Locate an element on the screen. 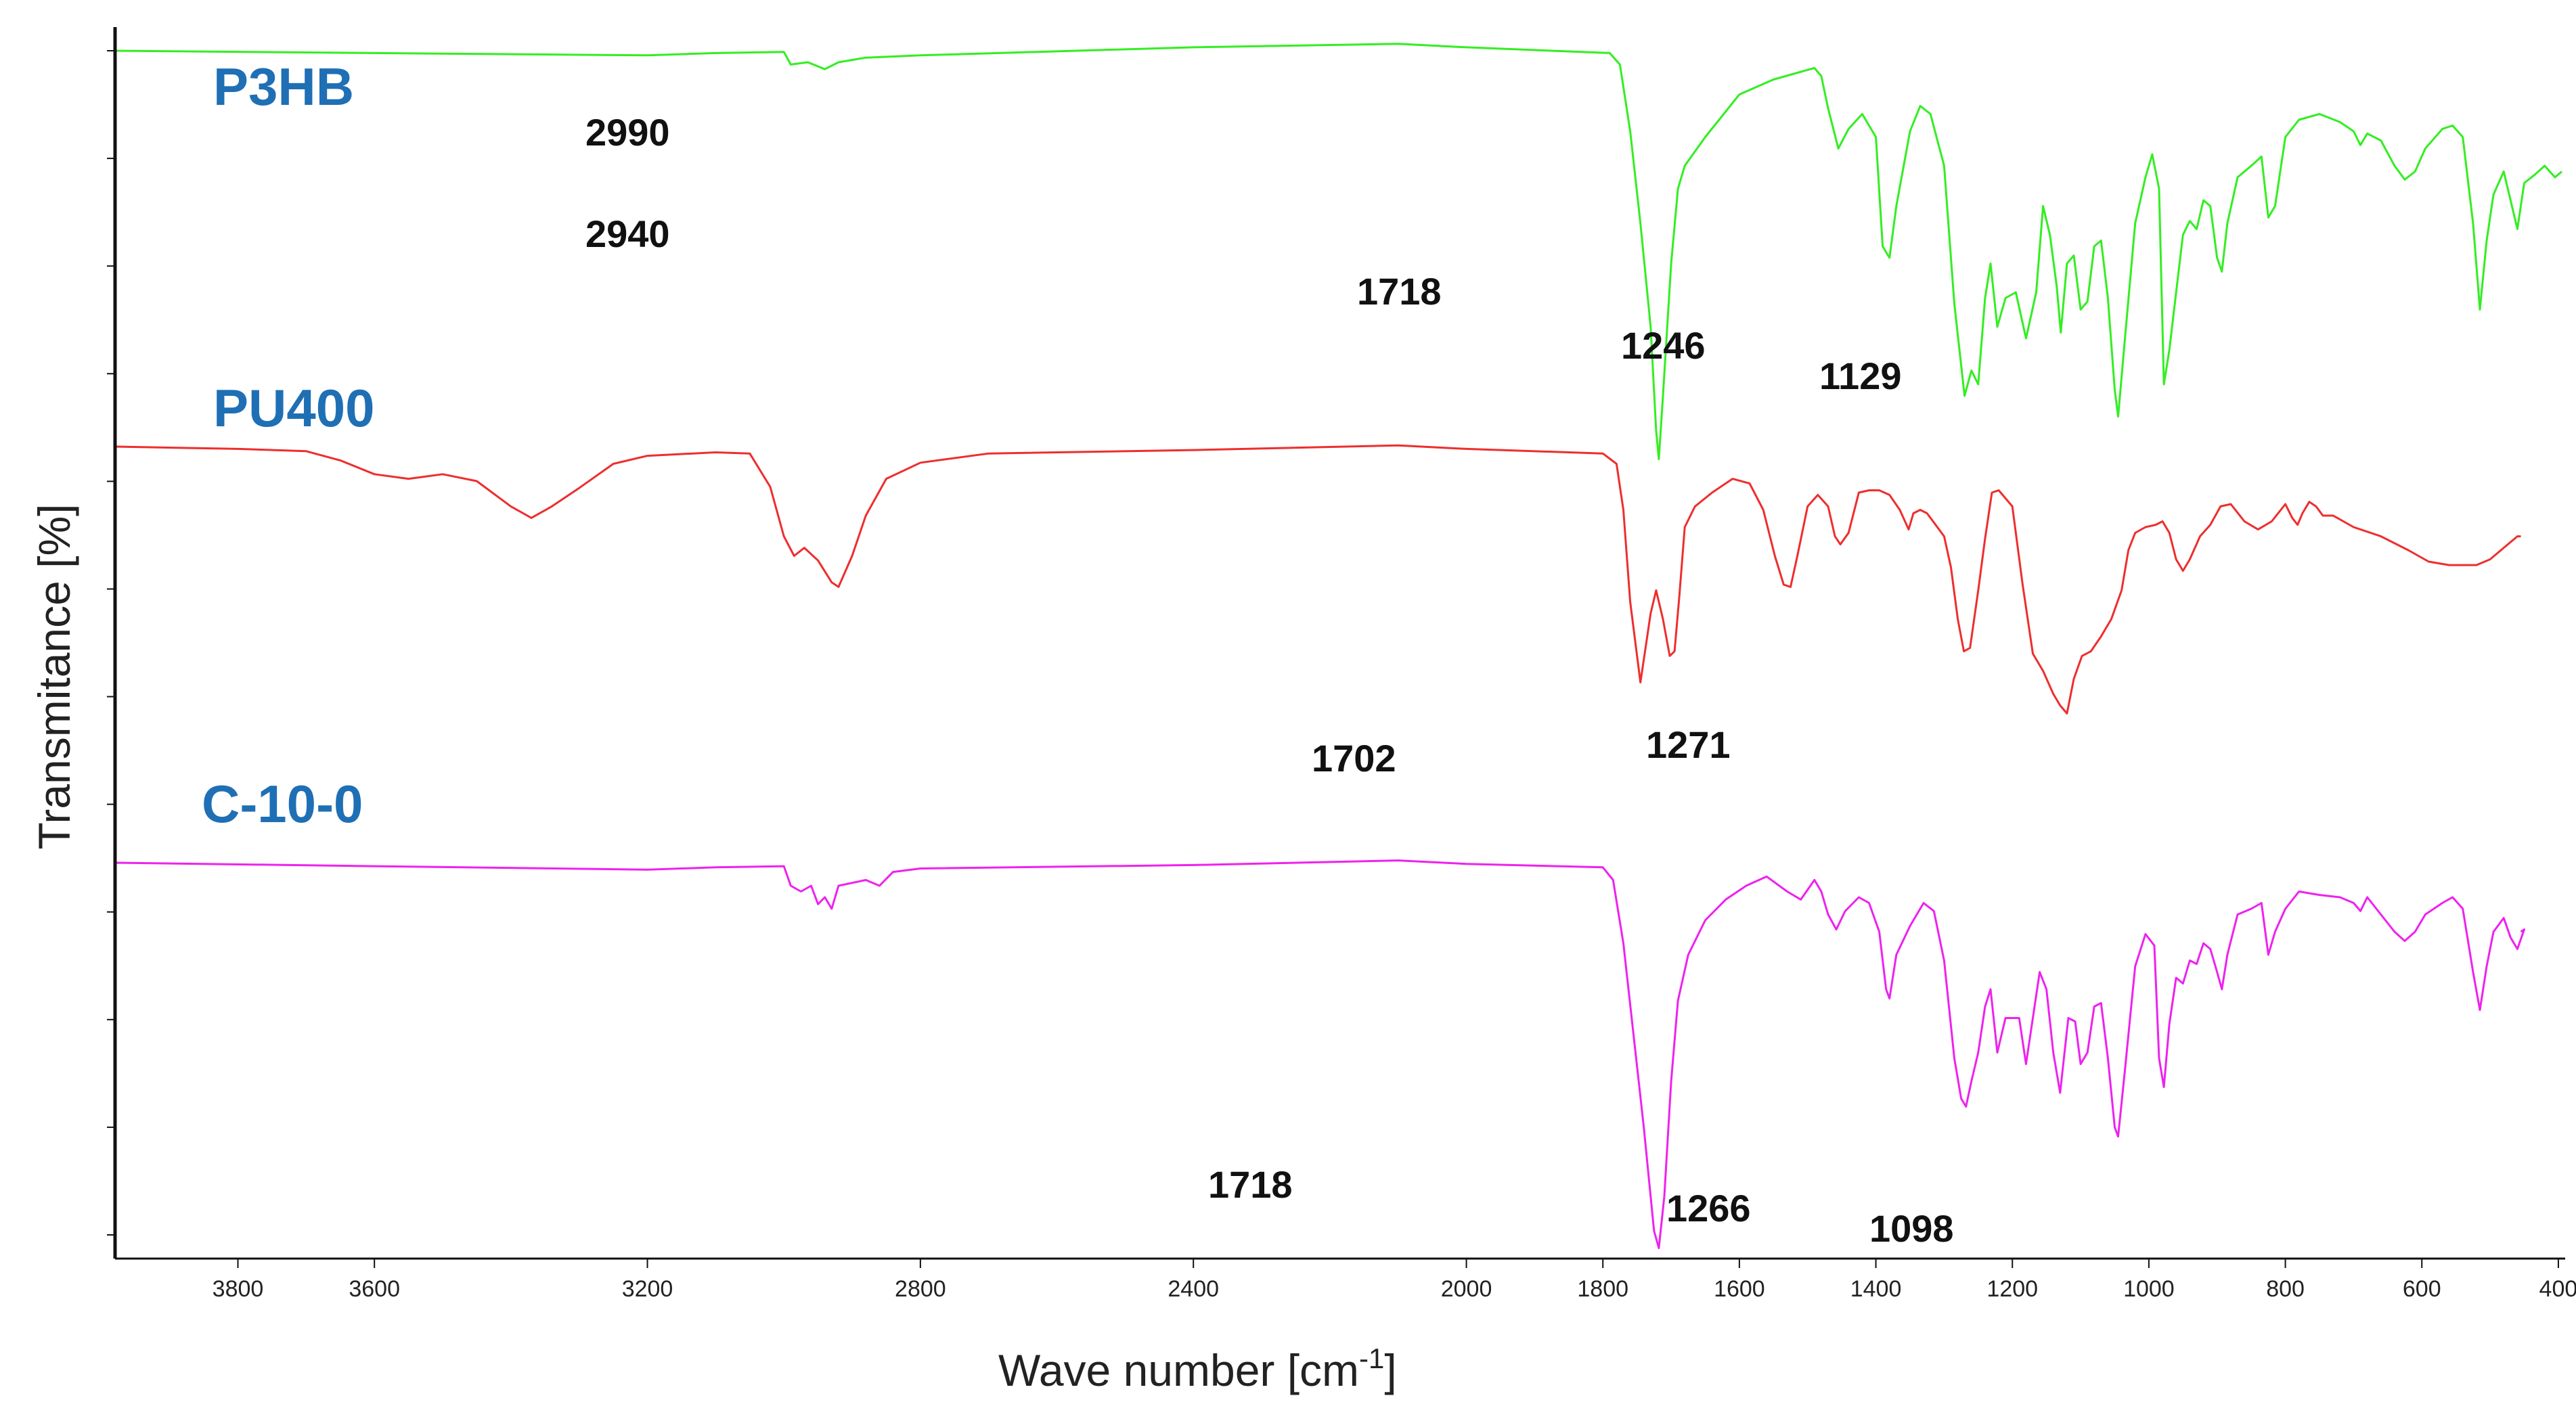 This screenshot has height=1423, width=2576. x-tick-label-2800: 2800 is located at coordinates (920, 1289).